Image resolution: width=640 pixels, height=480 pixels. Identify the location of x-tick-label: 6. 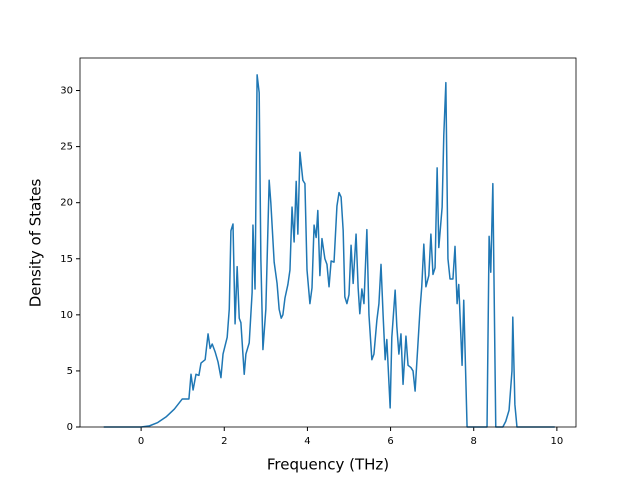
(390, 441).